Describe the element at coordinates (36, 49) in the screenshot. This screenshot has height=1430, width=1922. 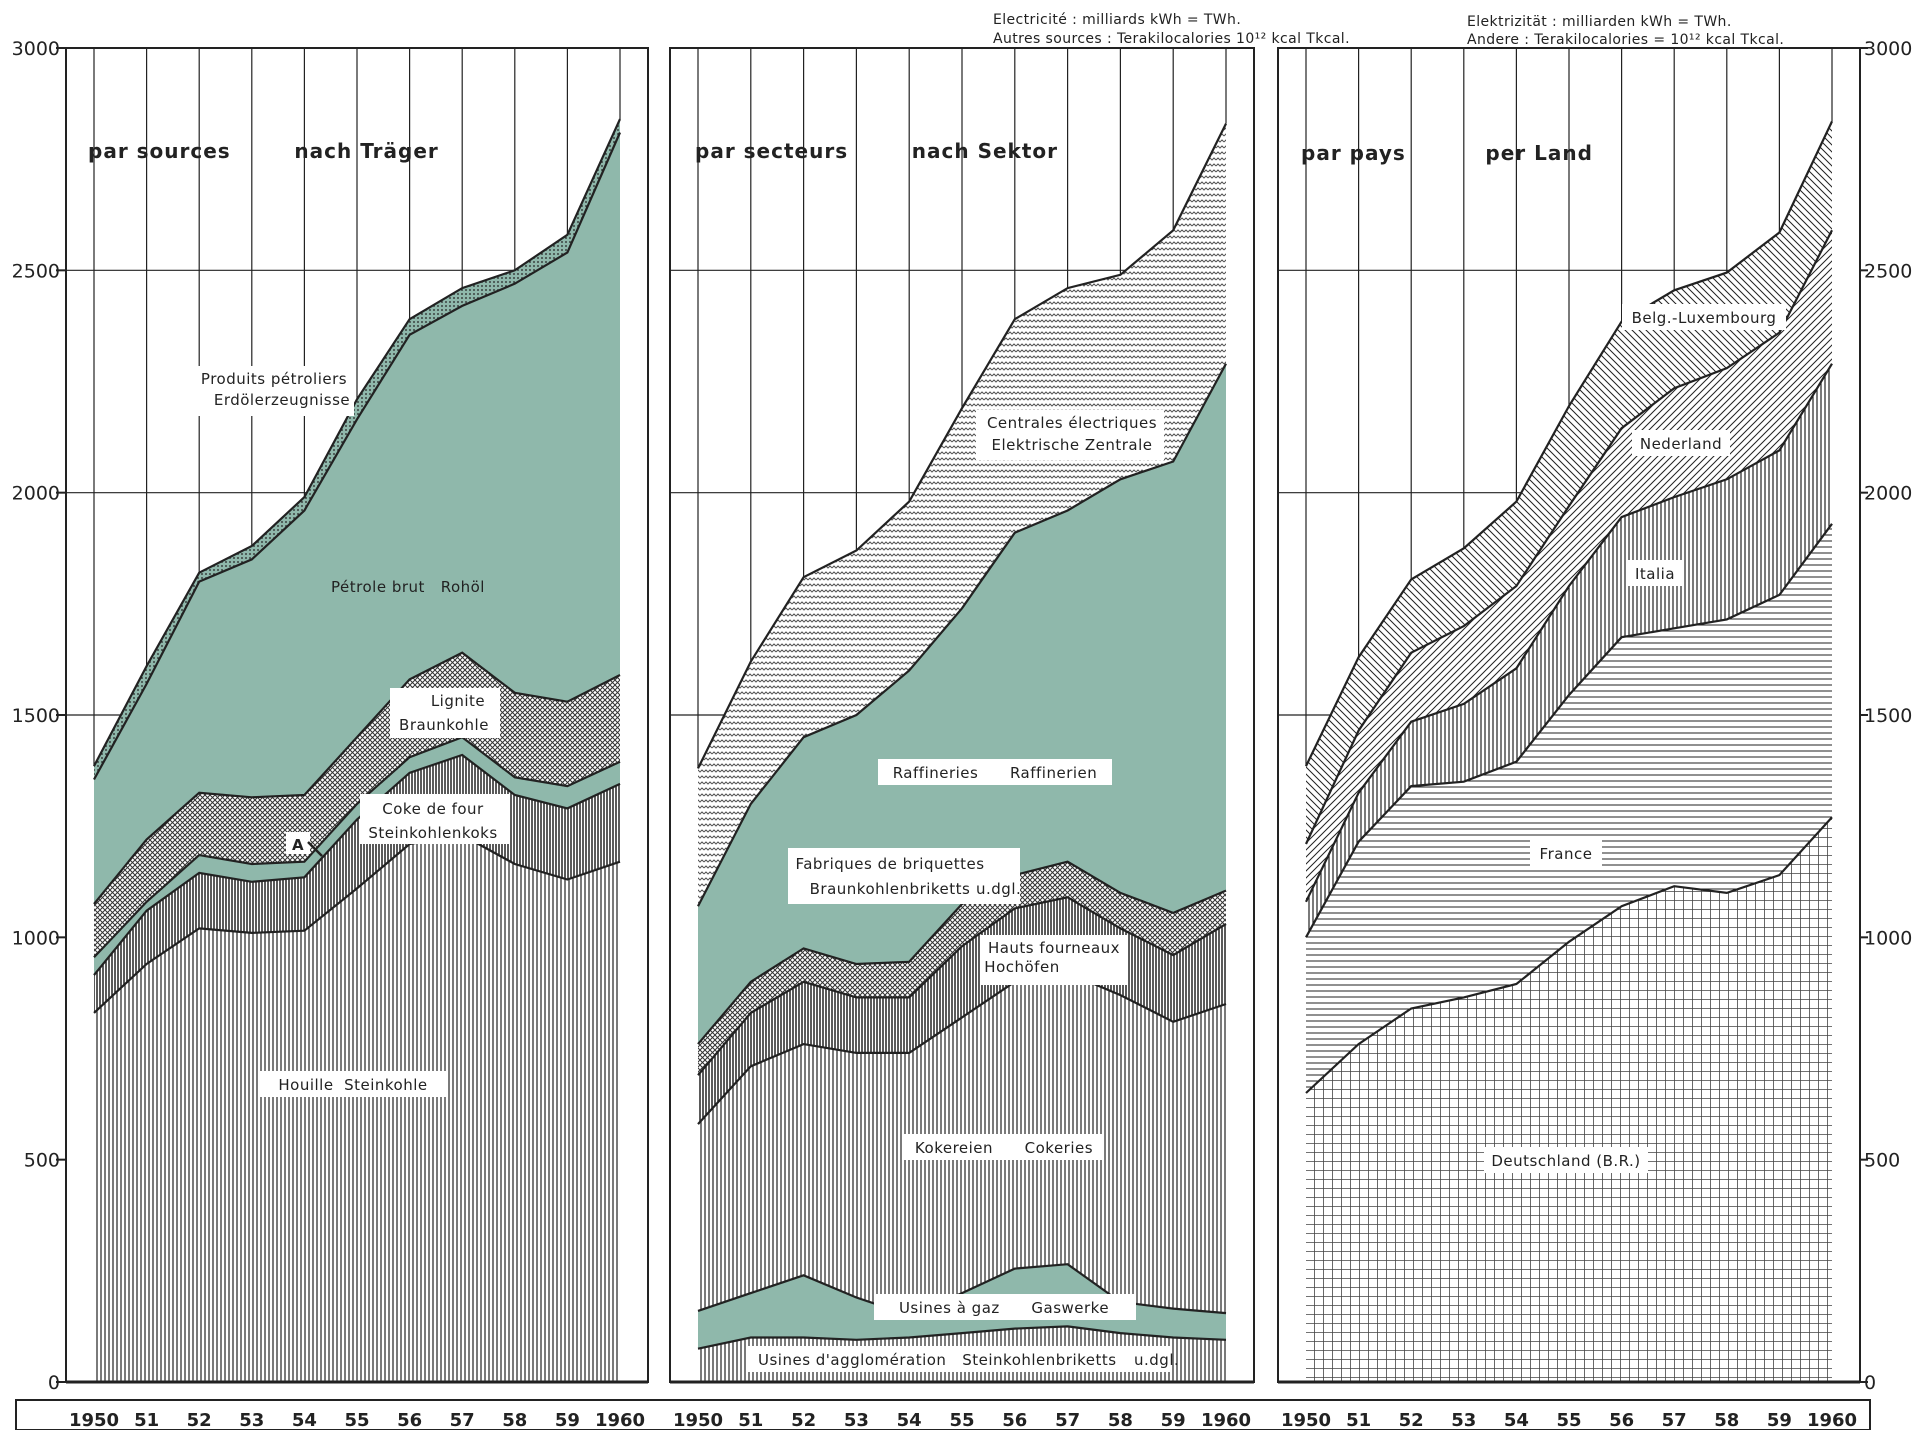
I see `y-tick-label-left: 3000` at that location.